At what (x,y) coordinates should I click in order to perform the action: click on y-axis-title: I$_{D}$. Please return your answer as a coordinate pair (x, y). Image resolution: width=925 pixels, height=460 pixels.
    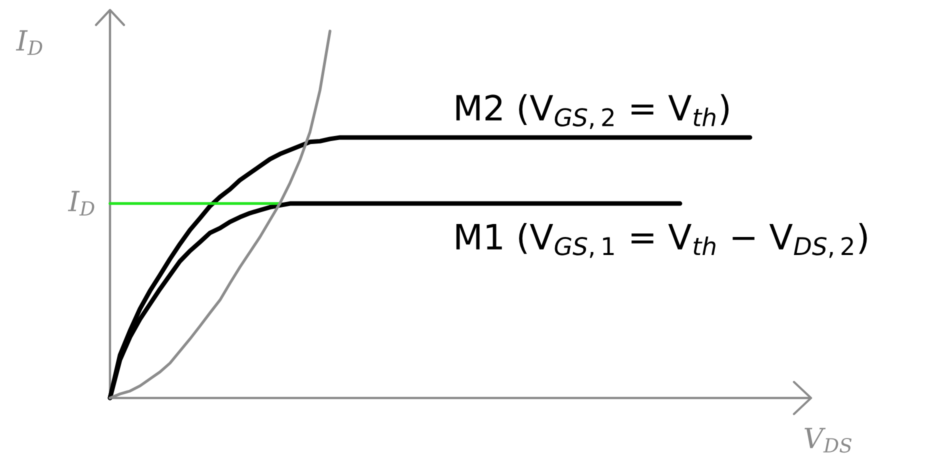
    Looking at the image, I should click on (29, 42).